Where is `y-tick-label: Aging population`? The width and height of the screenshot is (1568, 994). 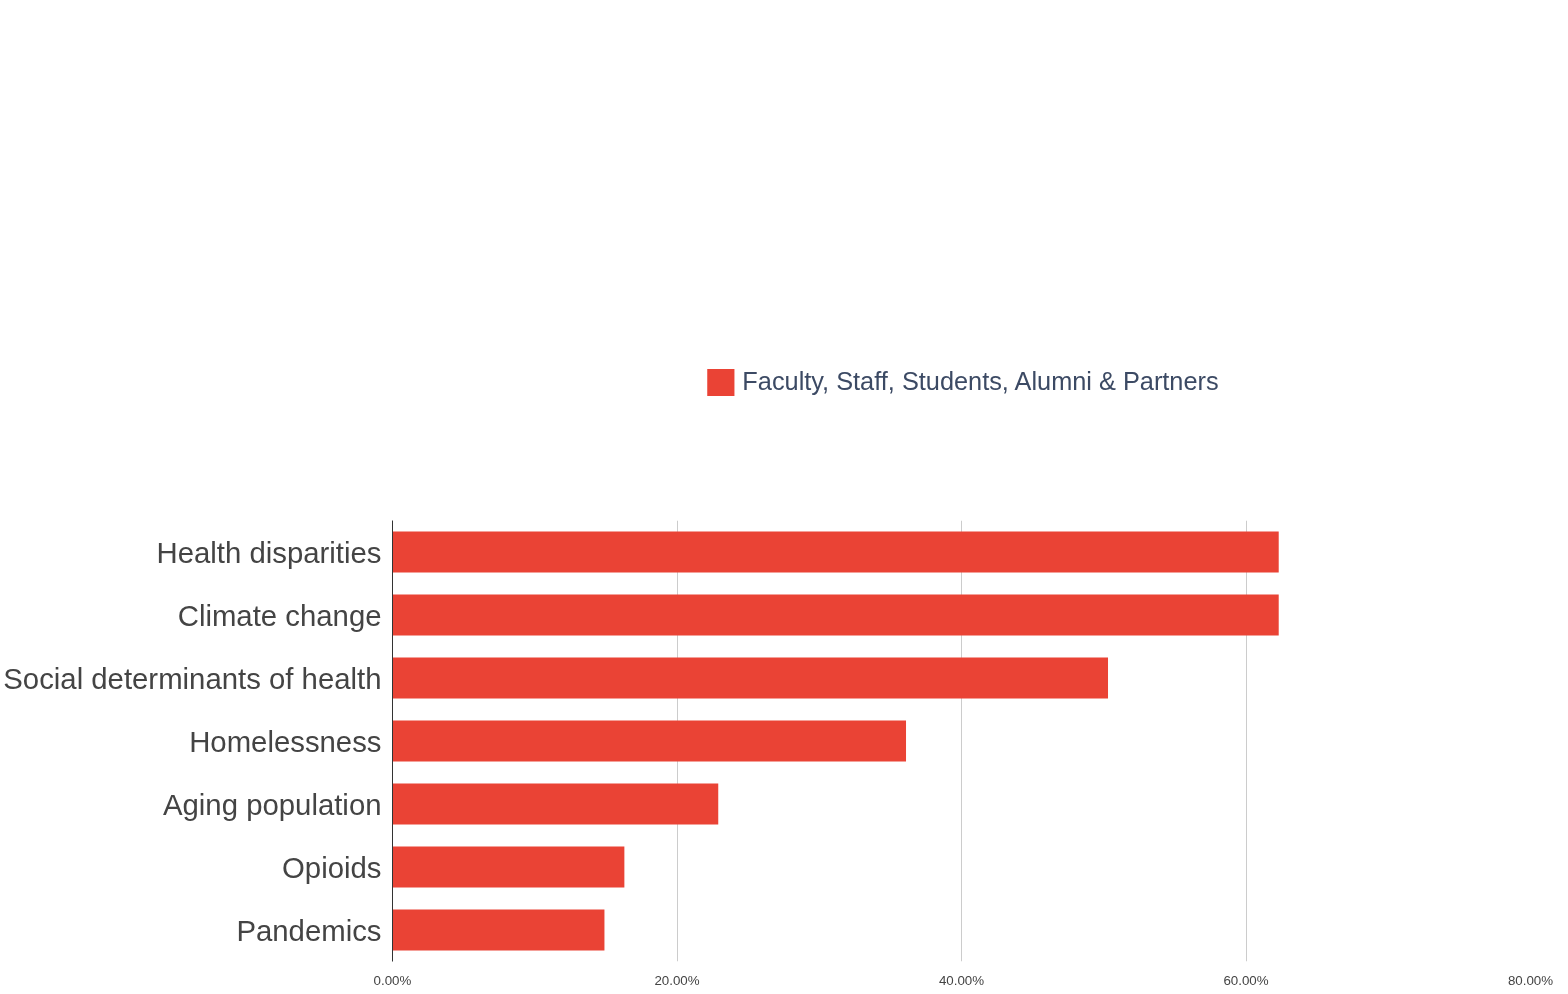
y-tick-label: Aging population is located at coordinates (272, 804).